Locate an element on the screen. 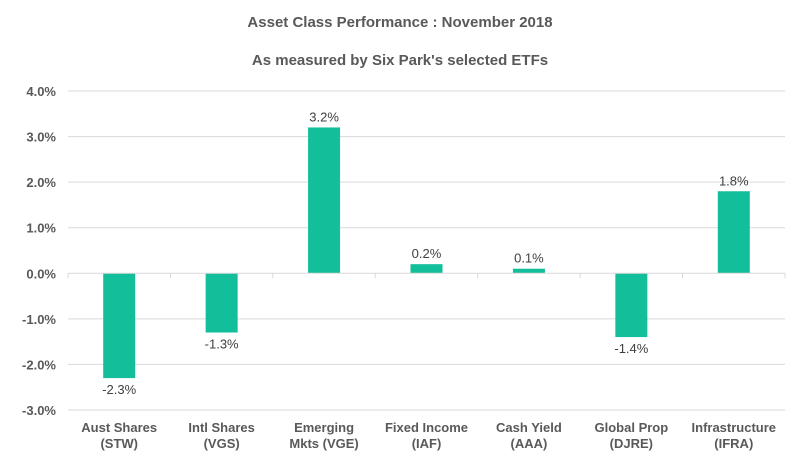  y-tick-label: 0.0% is located at coordinates (41, 273).